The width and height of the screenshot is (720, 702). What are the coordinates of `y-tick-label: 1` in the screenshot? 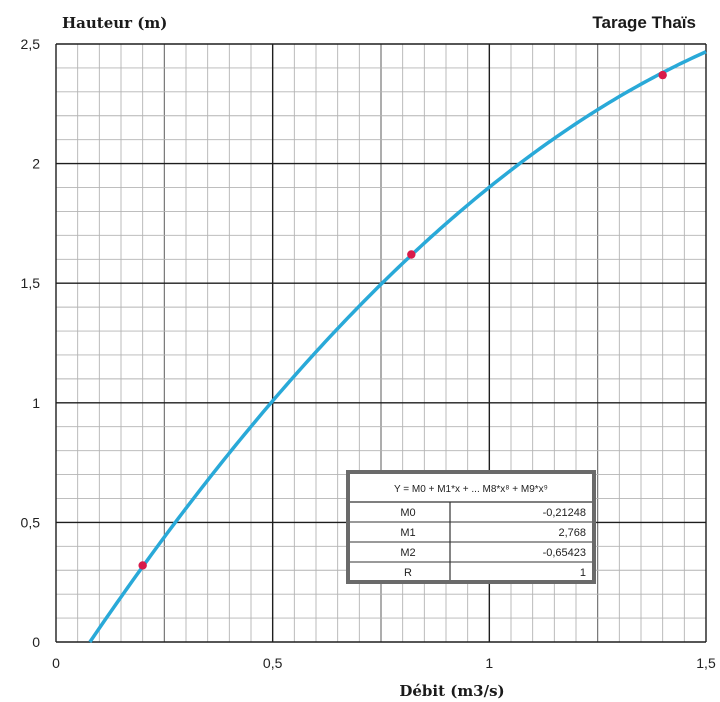 It's located at (36, 403).